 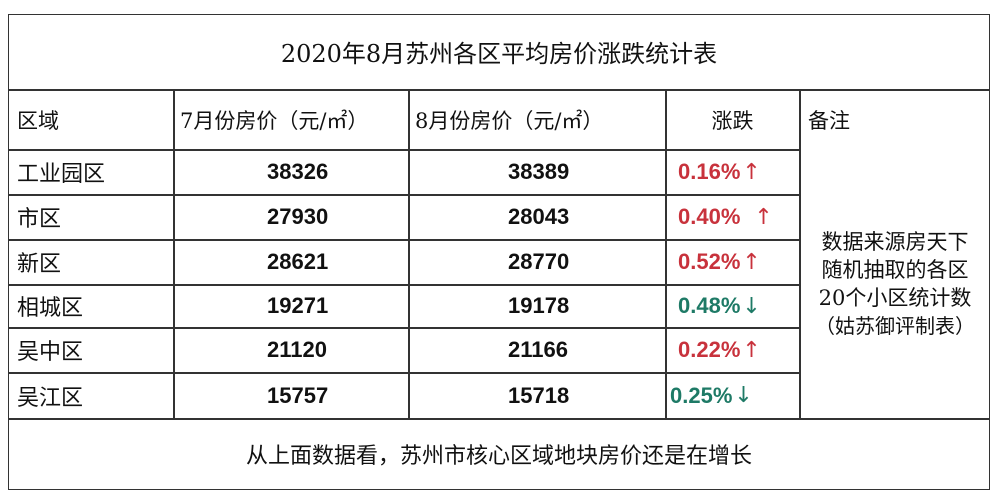 What do you see at coordinates (298, 395) in the screenshot?
I see `row-july-price: 15757` at bounding box center [298, 395].